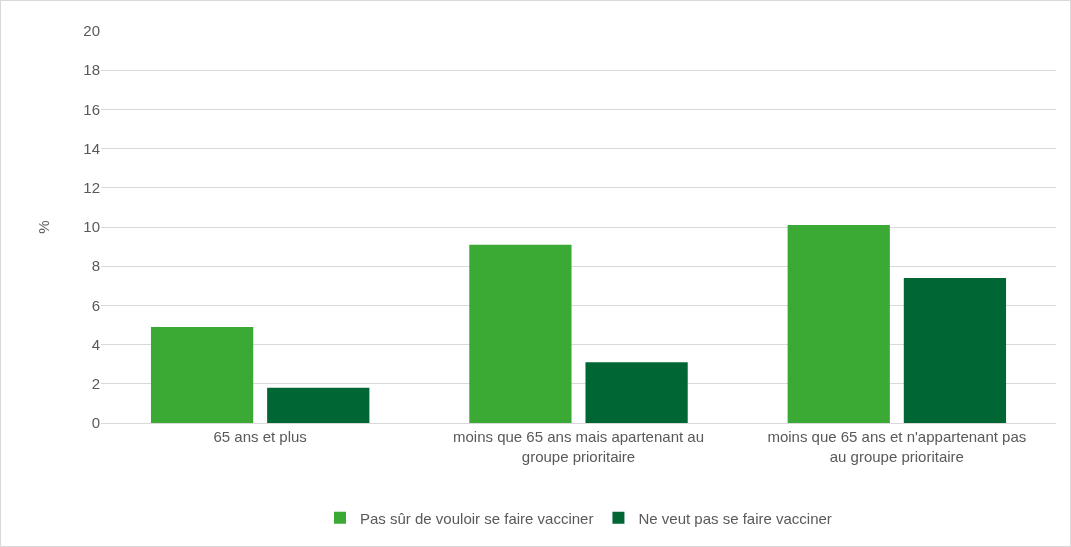  Describe the element at coordinates (95, 344) in the screenshot. I see `y-tick-label: 4` at that location.